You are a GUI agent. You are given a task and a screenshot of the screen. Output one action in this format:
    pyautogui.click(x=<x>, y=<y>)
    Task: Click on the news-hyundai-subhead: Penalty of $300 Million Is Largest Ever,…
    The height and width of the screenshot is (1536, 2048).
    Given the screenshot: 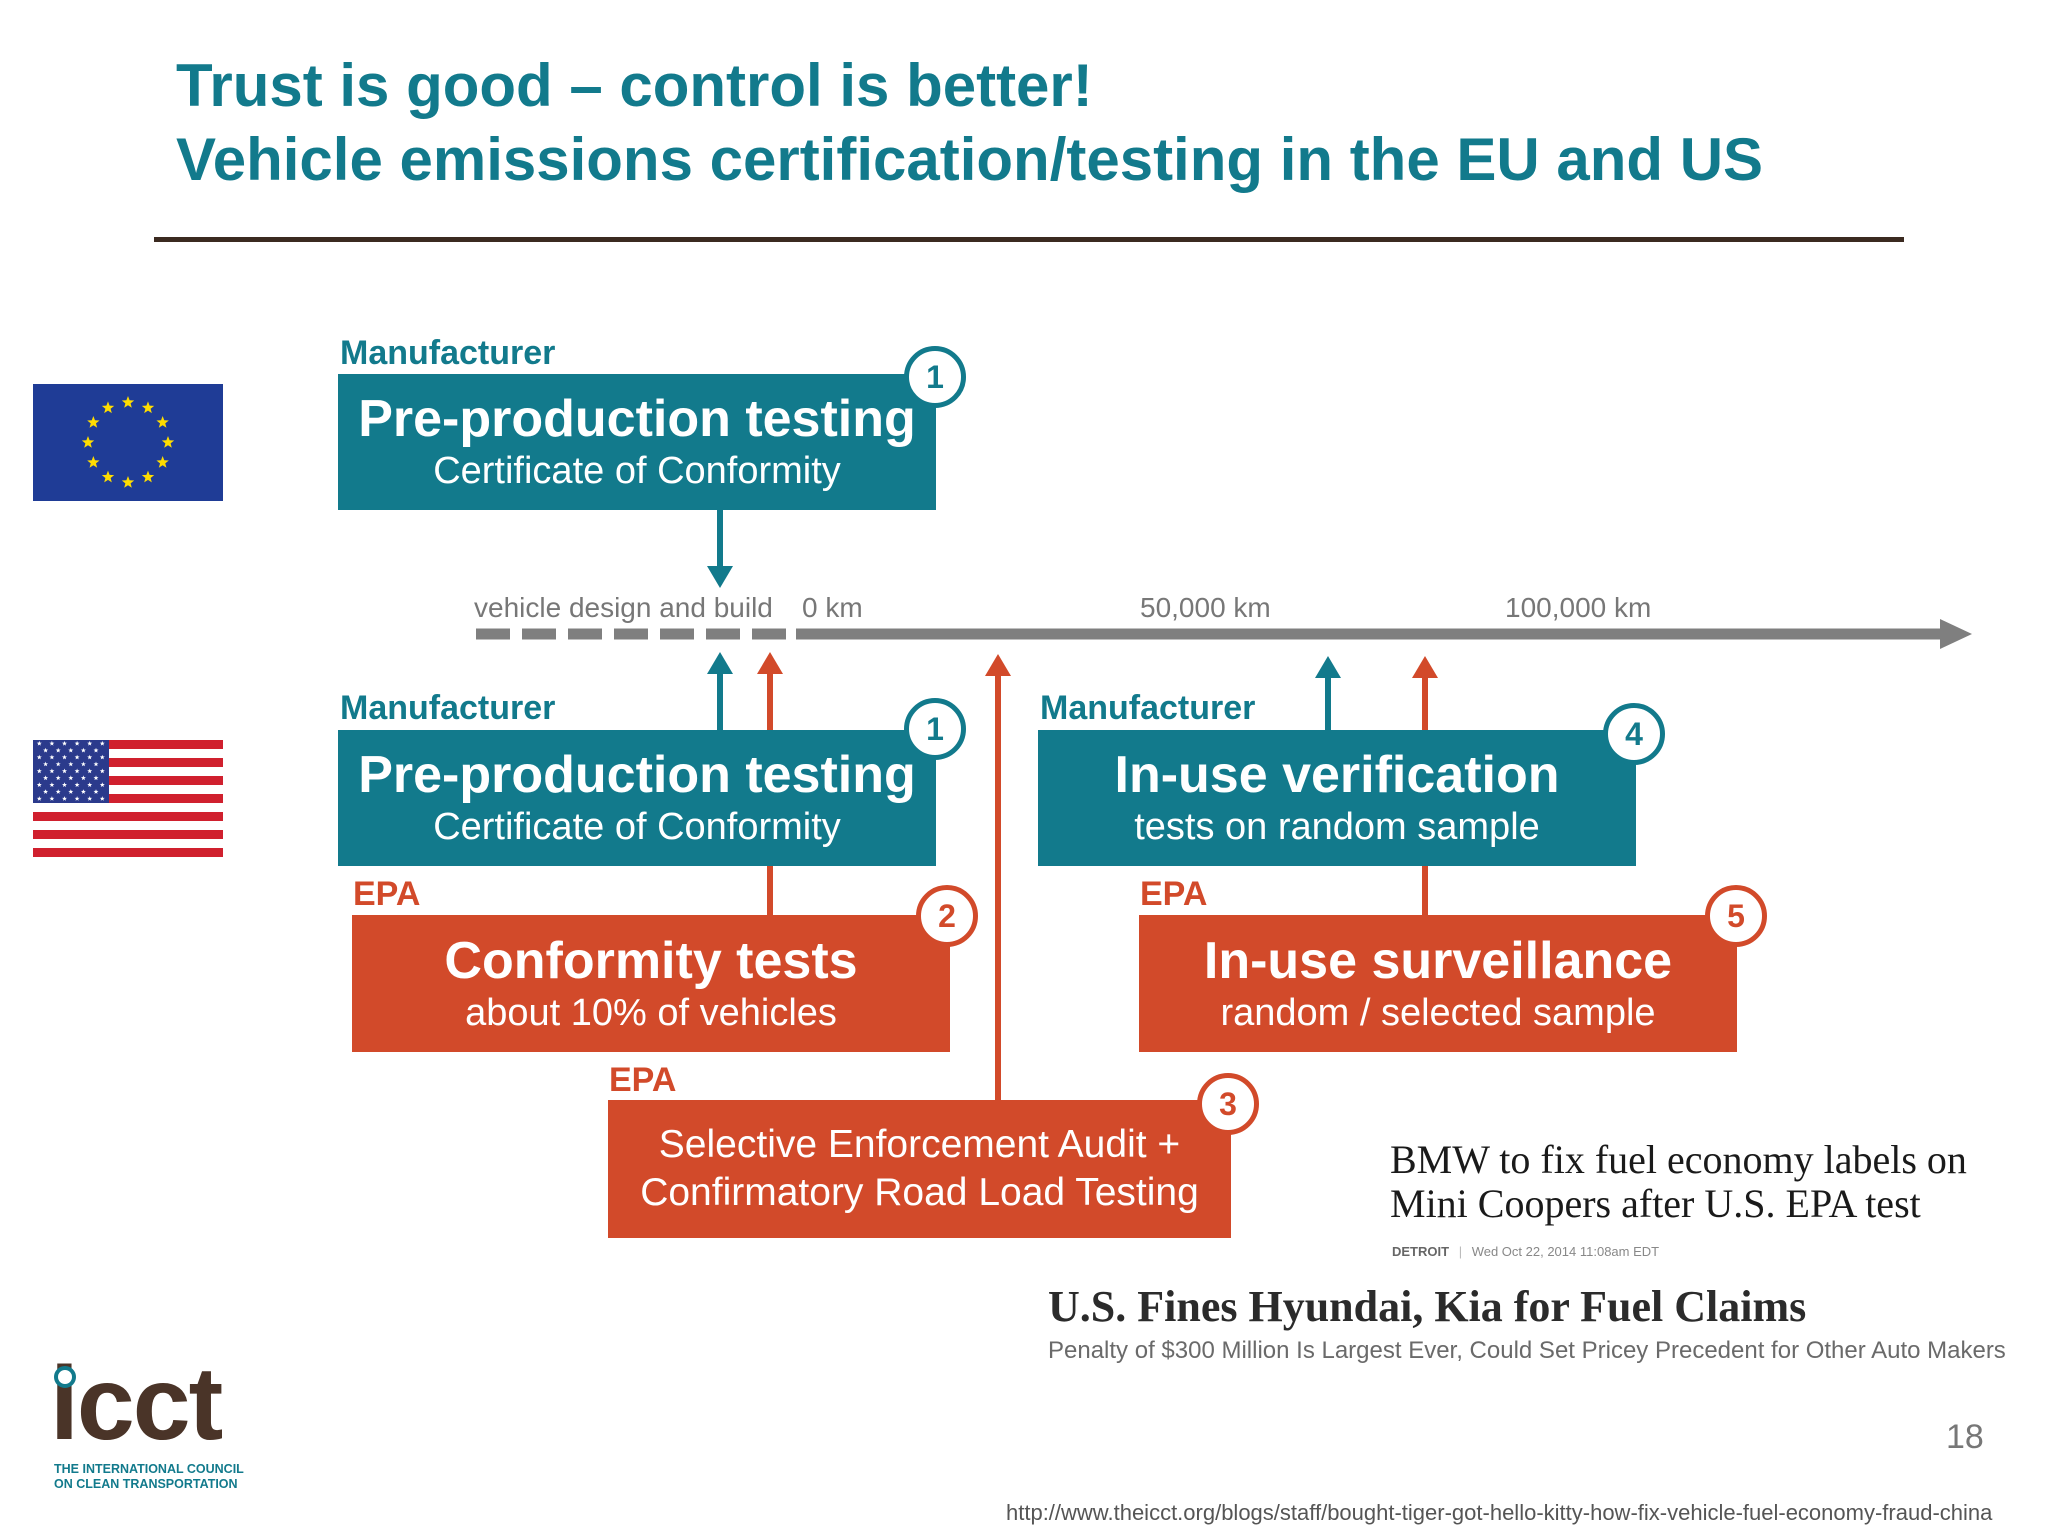 What is the action you would take?
    pyautogui.click(x=1527, y=1350)
    